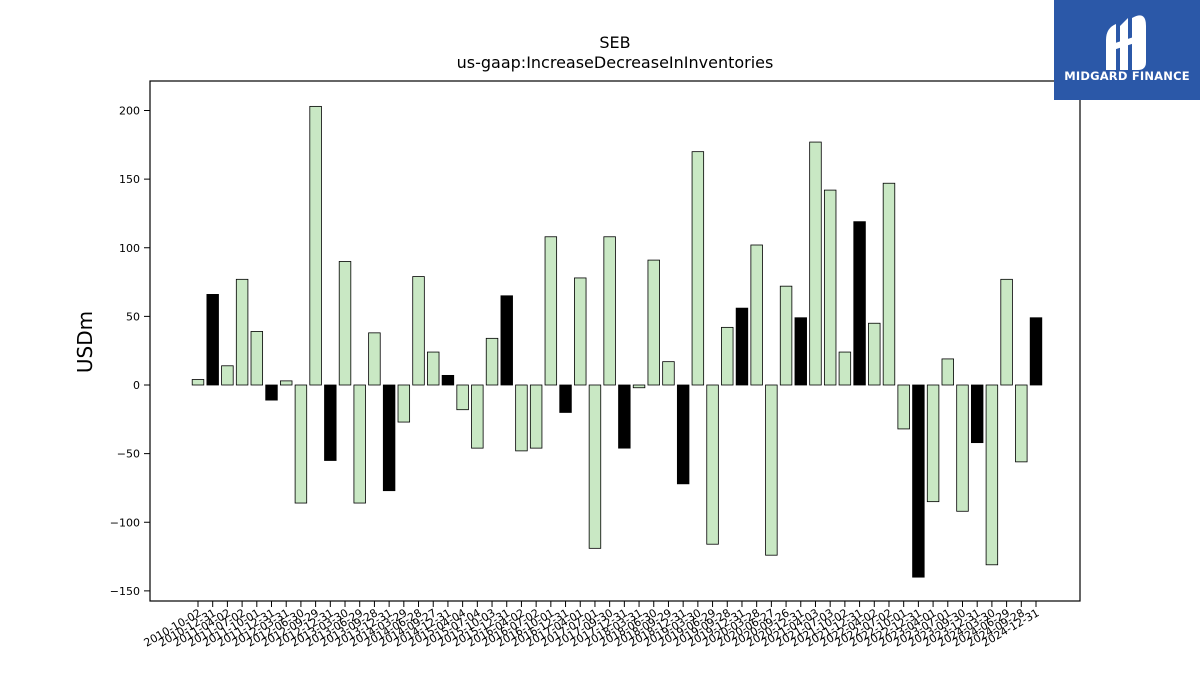  I want to click on midgard-logo-icon, so click(1126, 43).